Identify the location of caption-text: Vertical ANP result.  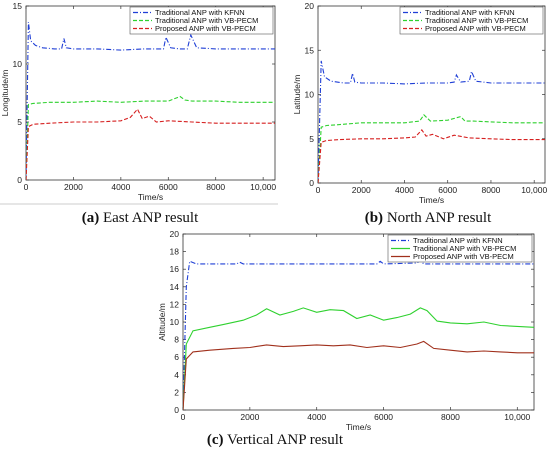
(284, 440).